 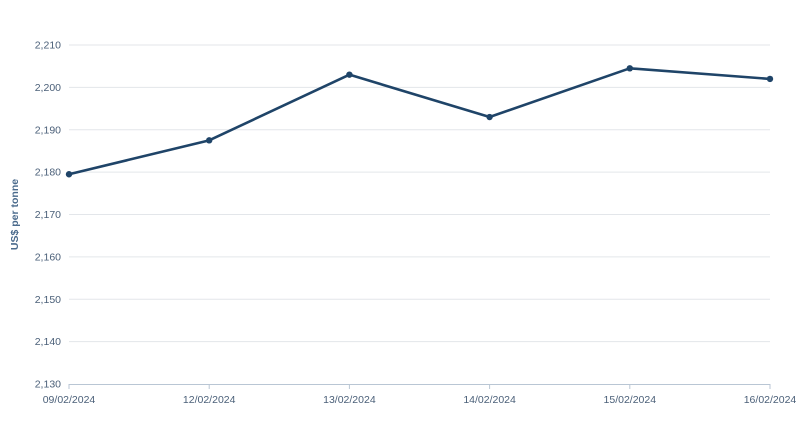 I want to click on x-tick-label: 12/02/2024, so click(x=209, y=400).